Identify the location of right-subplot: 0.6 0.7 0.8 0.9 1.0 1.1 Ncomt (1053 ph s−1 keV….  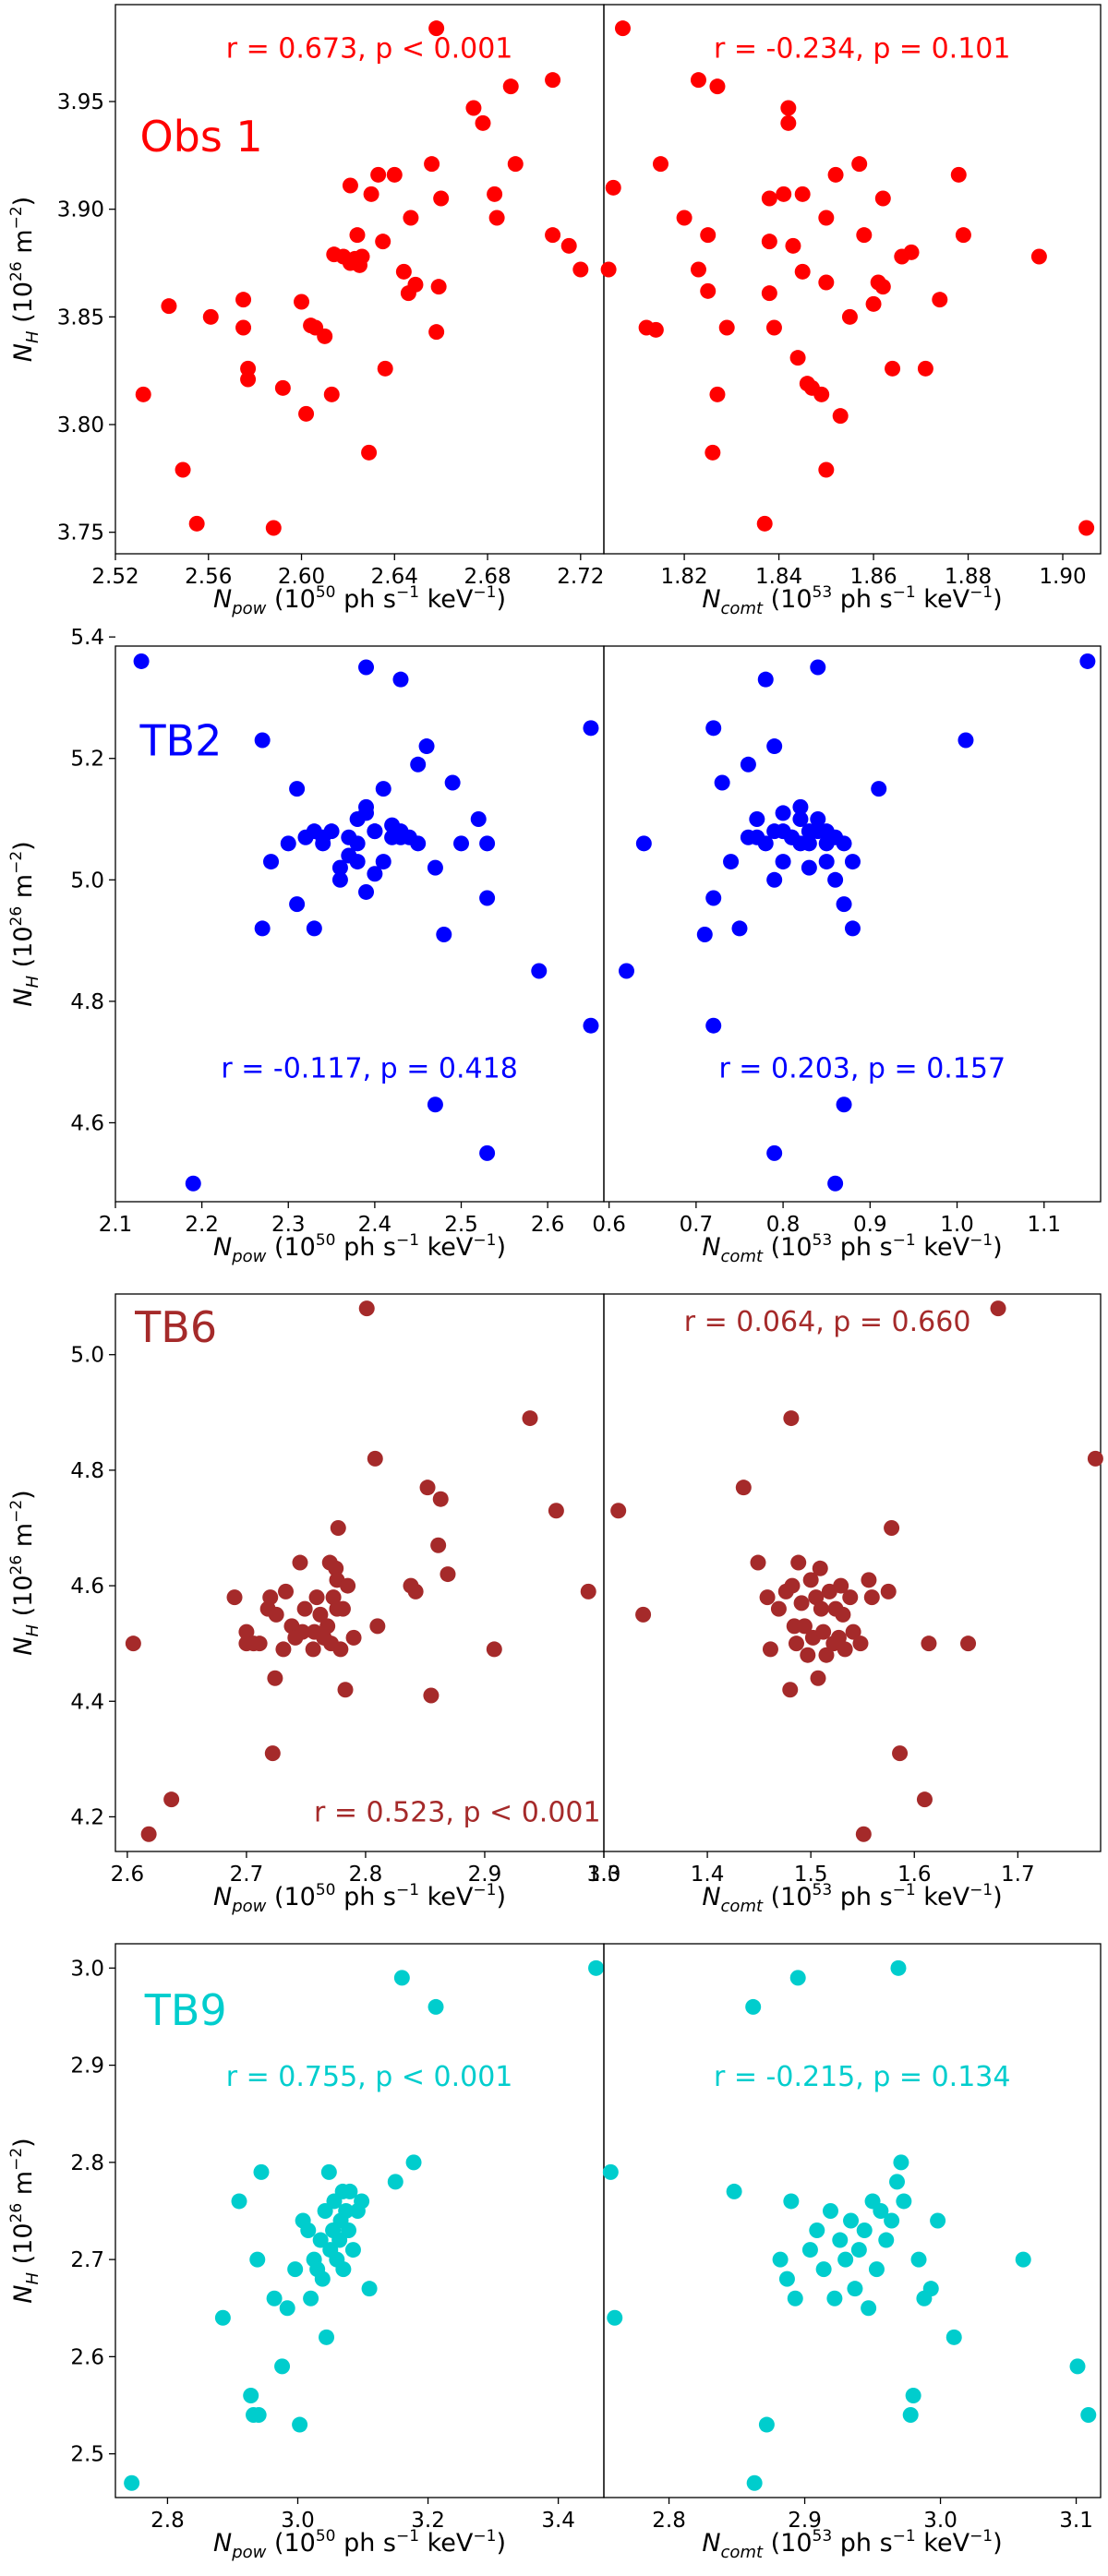
(847, 956).